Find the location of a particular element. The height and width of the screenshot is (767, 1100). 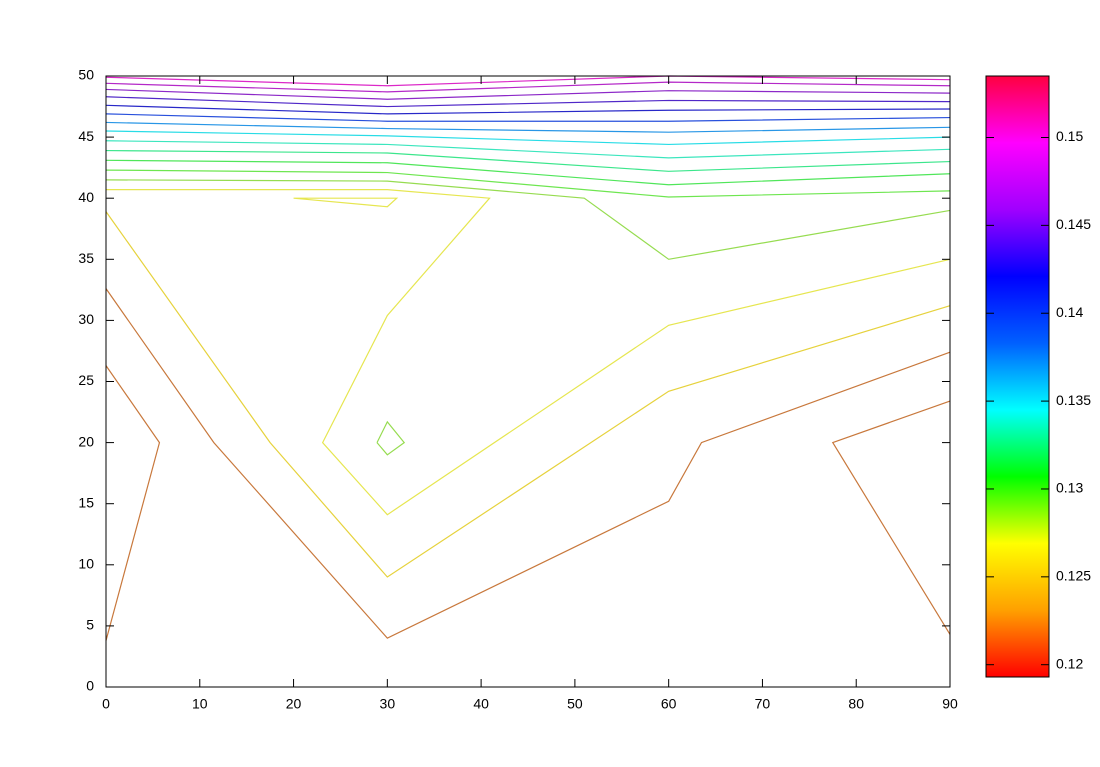

x-tick-label: 50 is located at coordinates (575, 704).